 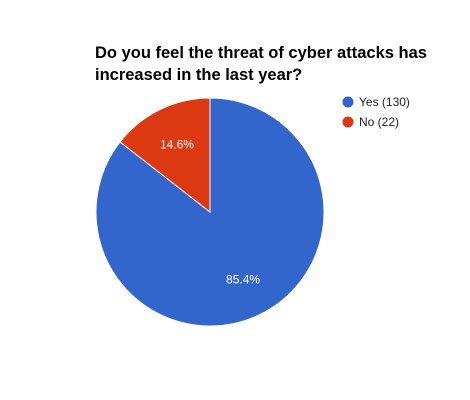 I want to click on pie-labels: 85.4% 14.6%, so click(x=210, y=211).